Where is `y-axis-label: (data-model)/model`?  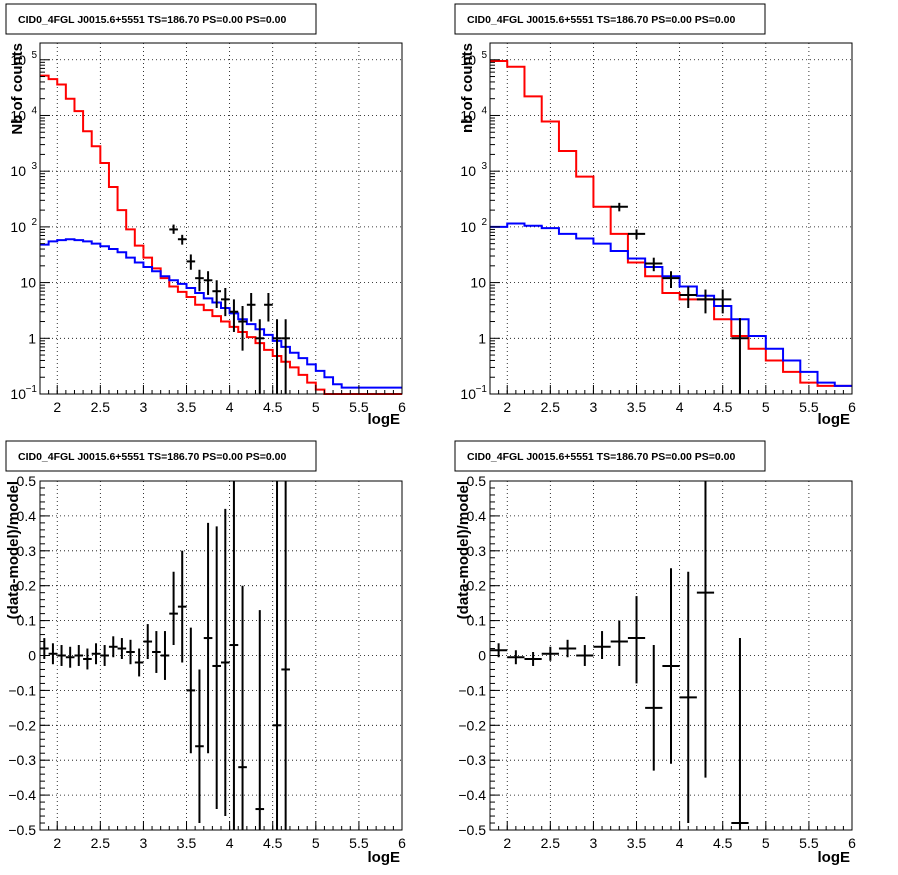
y-axis-label: (data-model)/model is located at coordinates (463, 550).